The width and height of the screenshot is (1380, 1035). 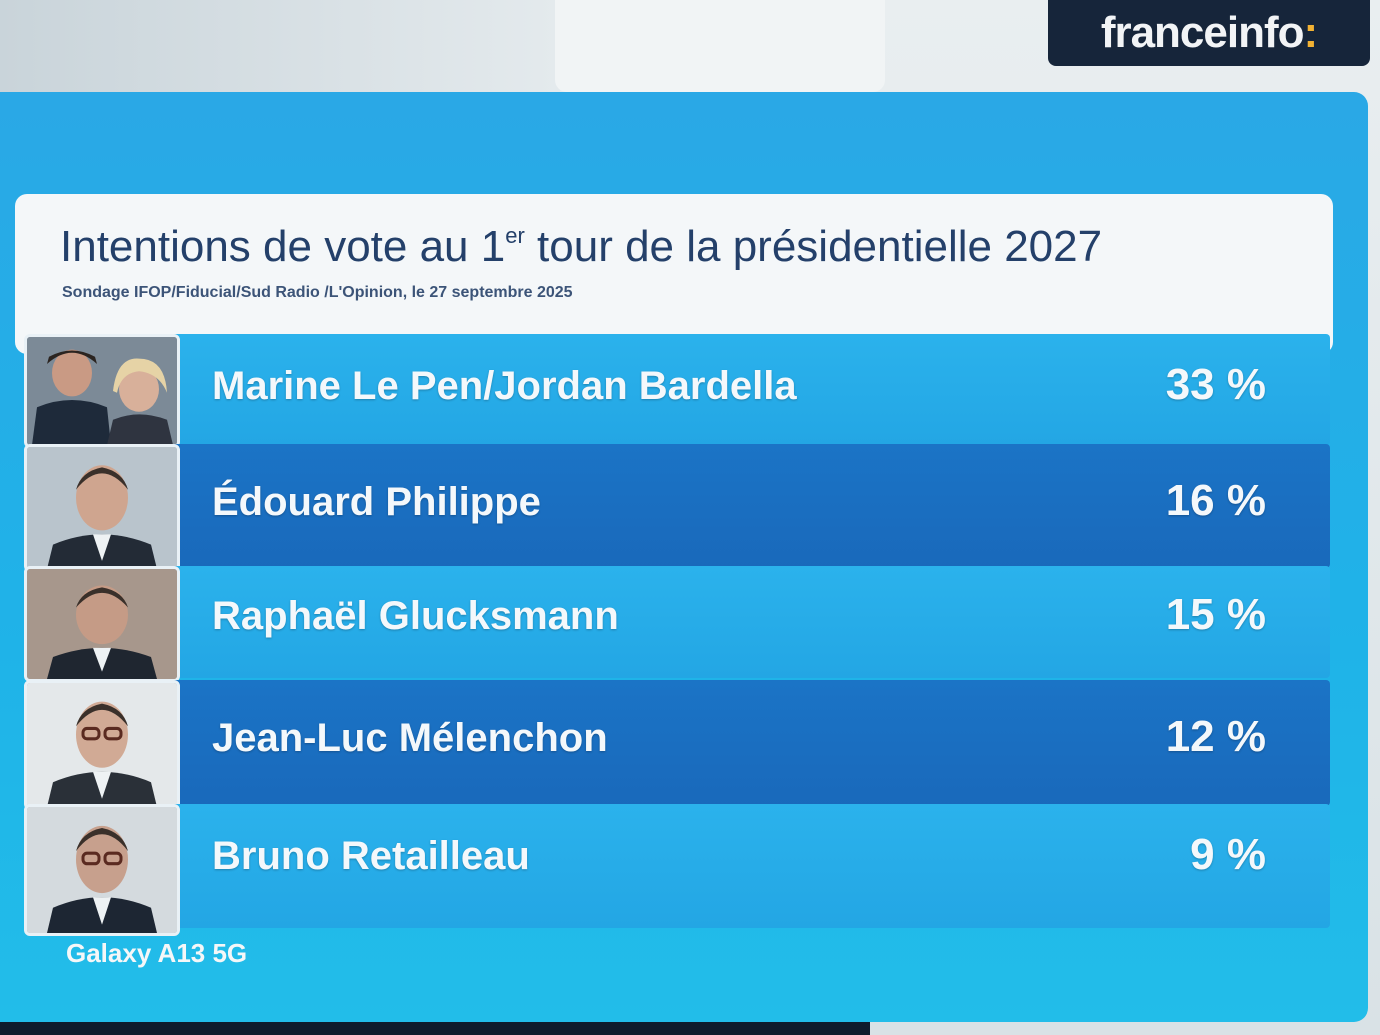 I want to click on studio-panel, so click(x=720, y=46).